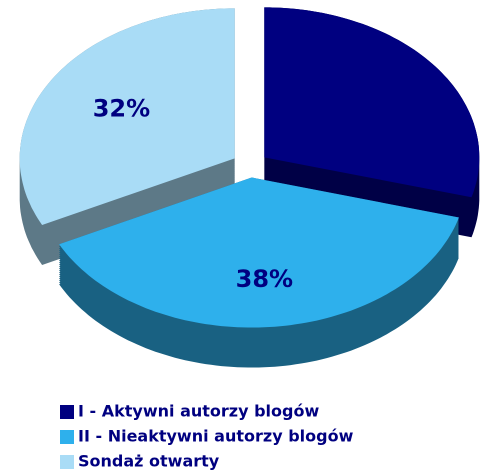 The height and width of the screenshot is (472, 488). I want to click on legend-label: Sondaż otwarty, so click(149, 461).